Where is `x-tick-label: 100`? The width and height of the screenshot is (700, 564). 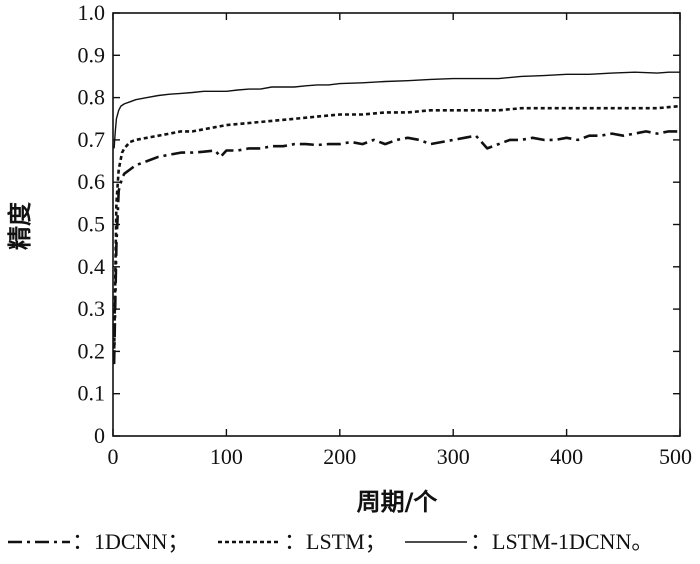
x-tick-label: 100 is located at coordinates (226, 456).